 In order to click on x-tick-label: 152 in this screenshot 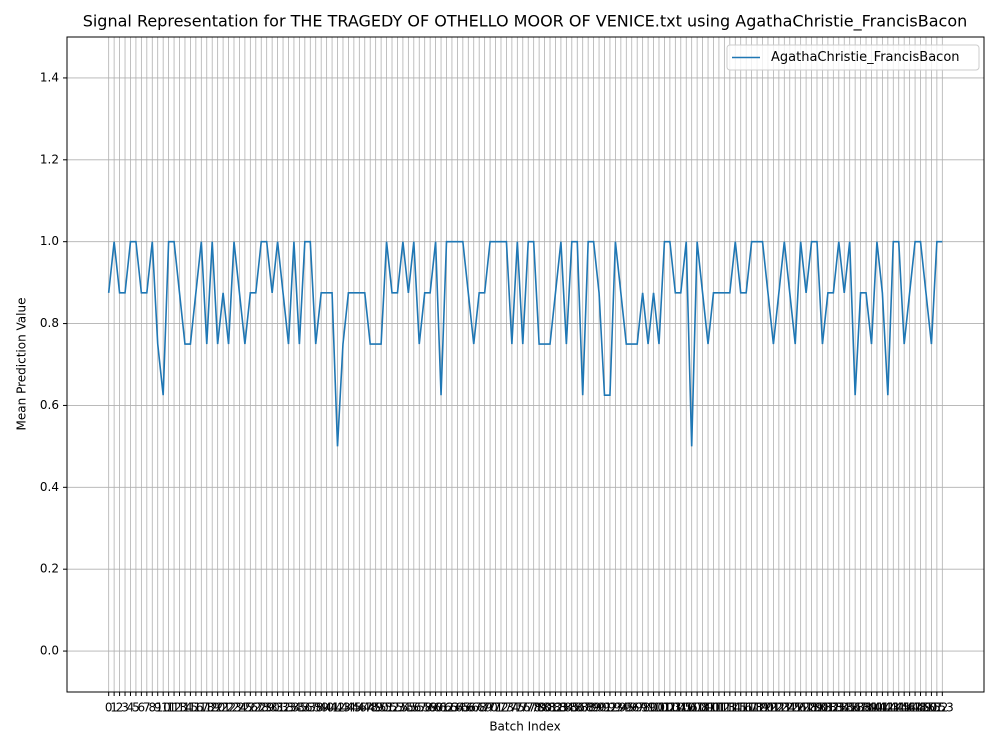, I will do `click(936, 708)`.